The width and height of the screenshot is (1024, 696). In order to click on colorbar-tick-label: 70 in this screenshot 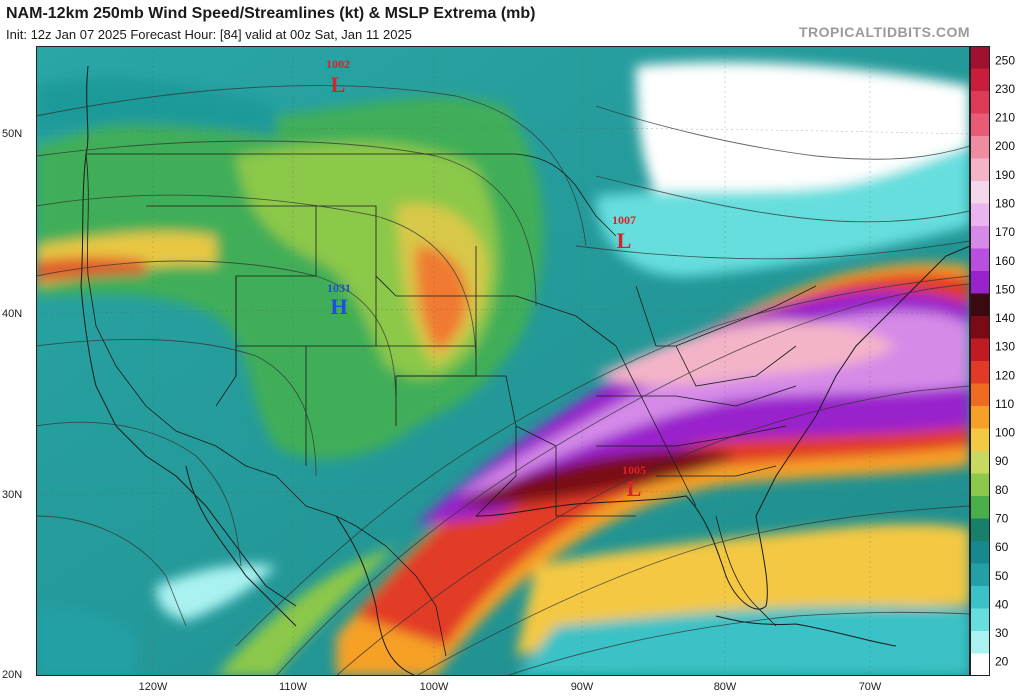, I will do `click(1002, 519)`.